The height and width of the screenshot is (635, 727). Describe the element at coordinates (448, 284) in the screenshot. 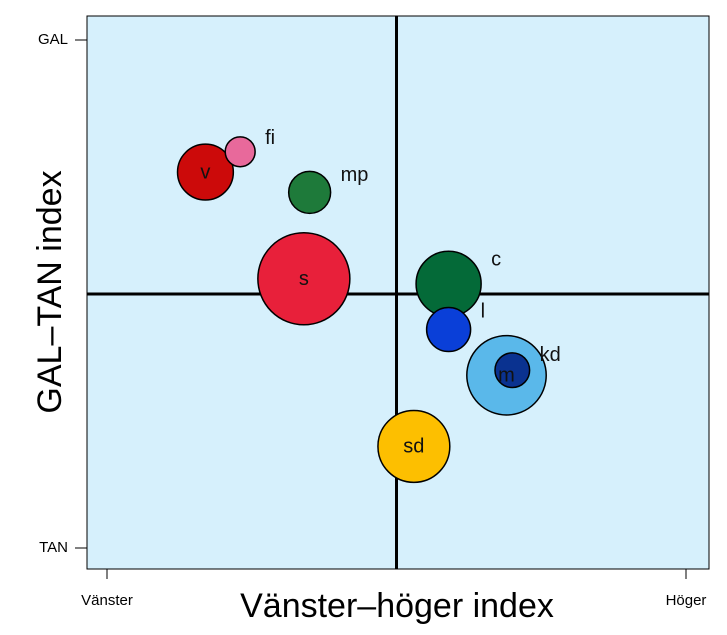

I see `bubble-c` at that location.